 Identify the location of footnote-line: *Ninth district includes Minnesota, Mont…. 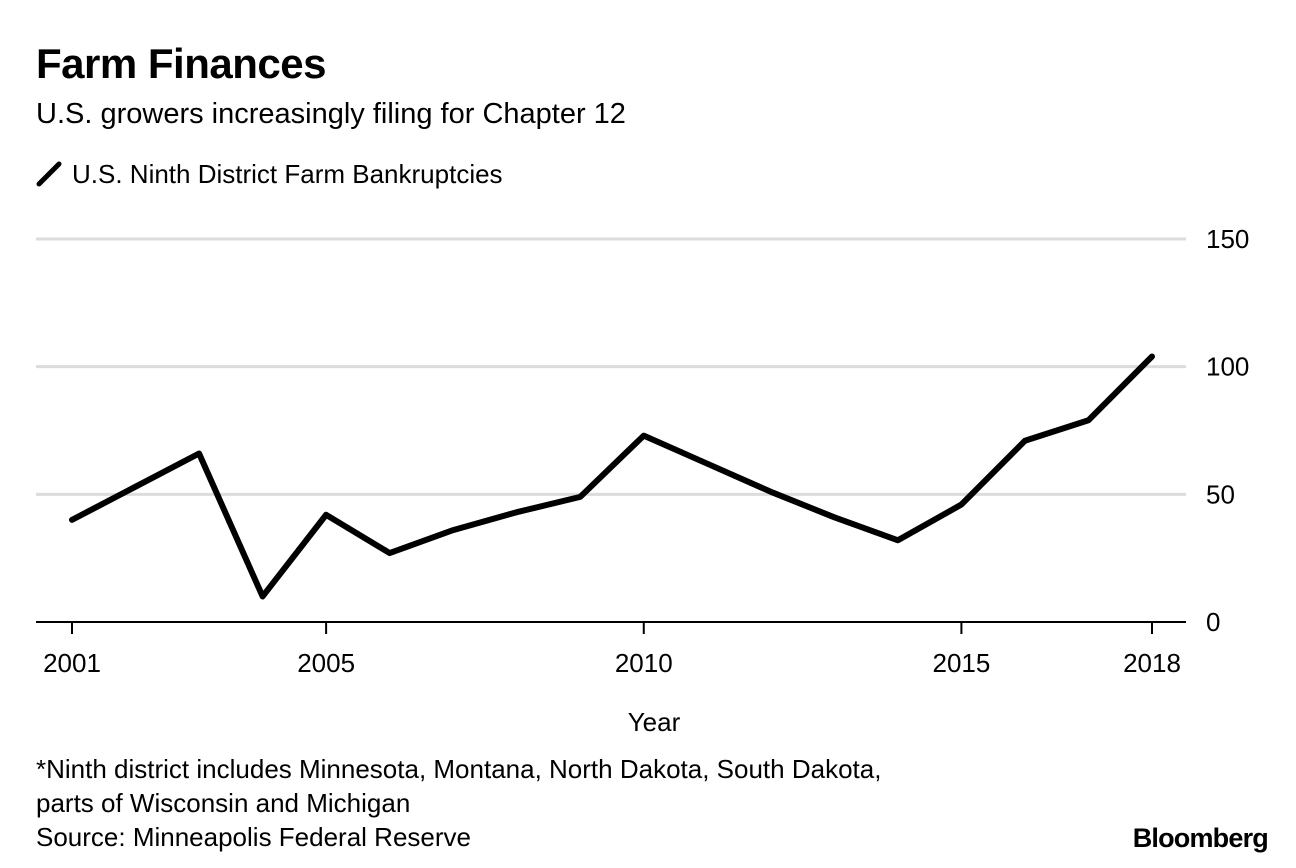
(459, 769).